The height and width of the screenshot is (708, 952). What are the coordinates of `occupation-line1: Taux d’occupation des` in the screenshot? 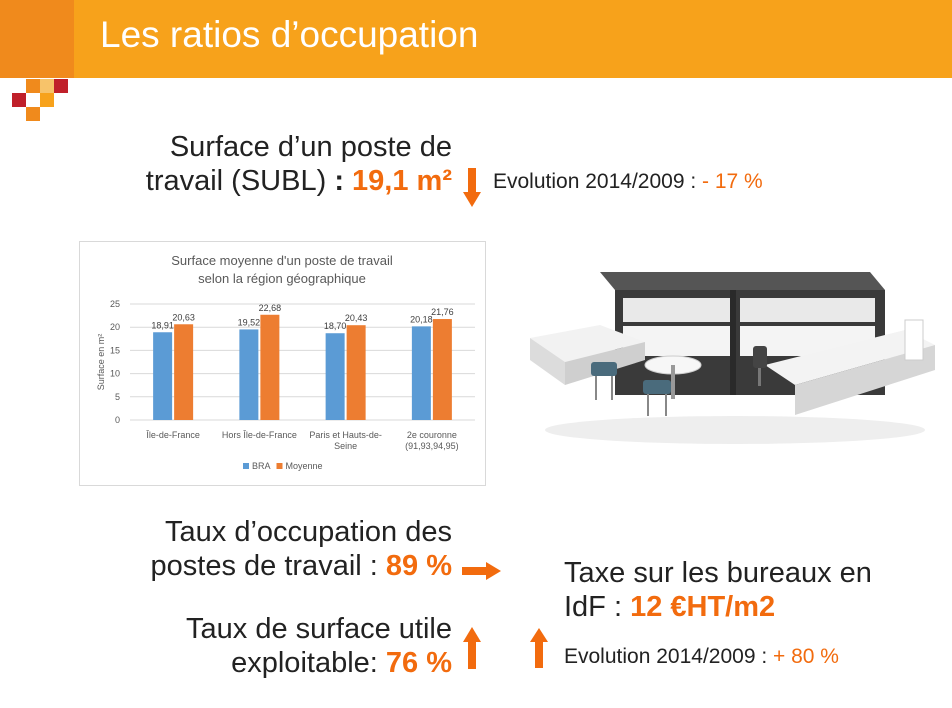 It's located at (308, 532).